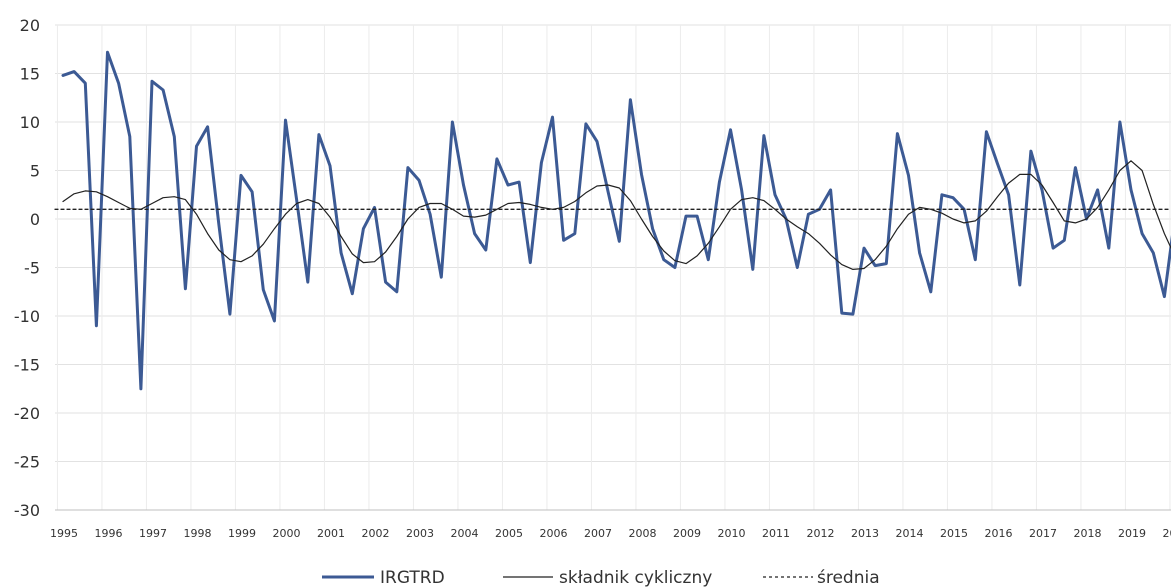 This screenshot has width=1171, height=587. I want to click on x-tick-label: 2004, so click(465, 533).